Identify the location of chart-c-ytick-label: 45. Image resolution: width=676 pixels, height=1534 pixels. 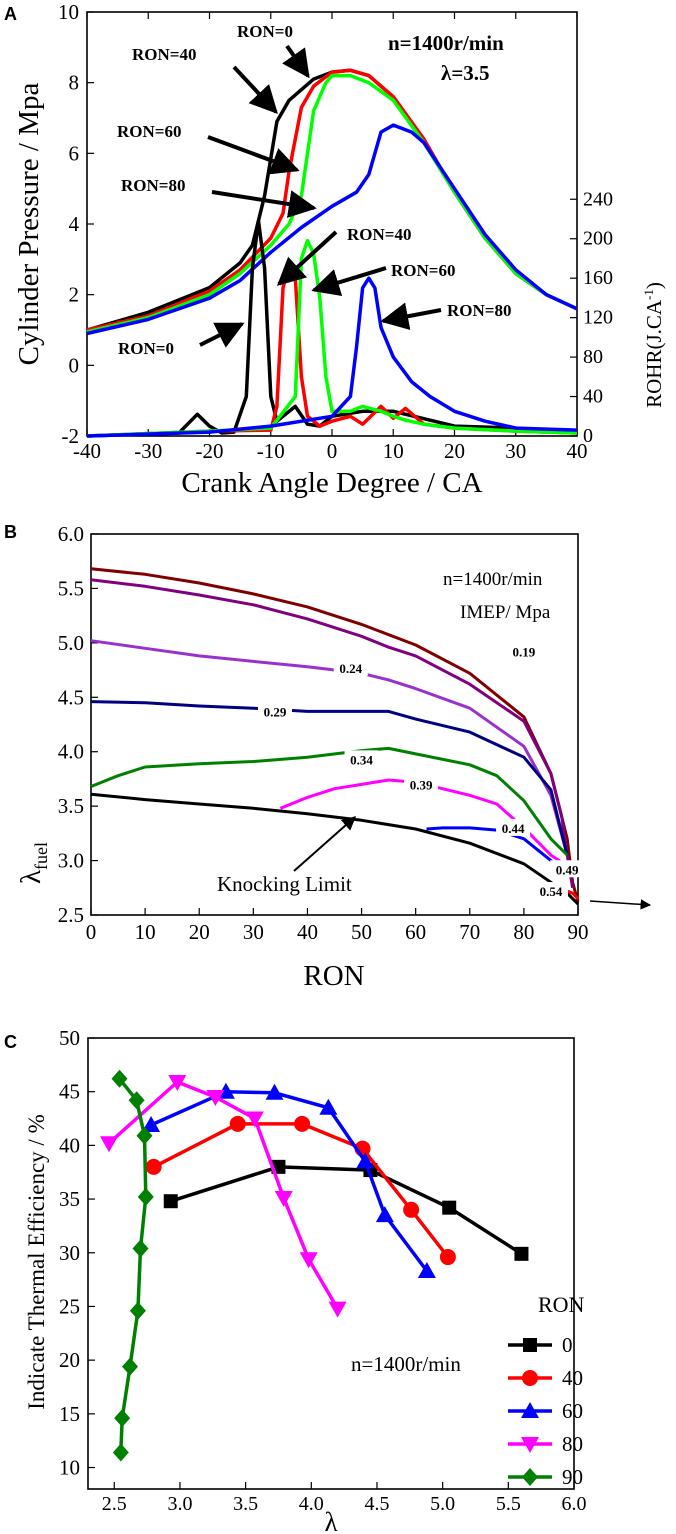
(69, 1092).